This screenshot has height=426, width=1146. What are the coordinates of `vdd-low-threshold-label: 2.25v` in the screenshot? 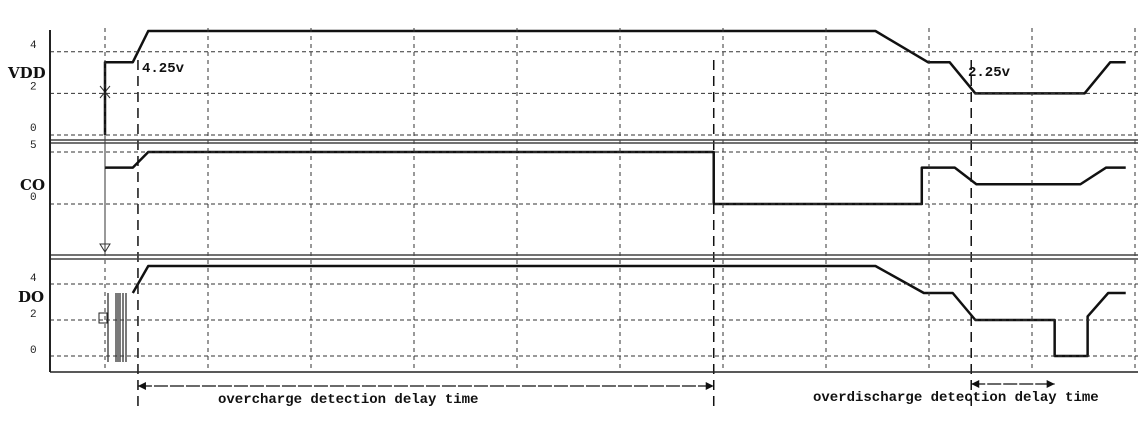 It's located at (989, 73).